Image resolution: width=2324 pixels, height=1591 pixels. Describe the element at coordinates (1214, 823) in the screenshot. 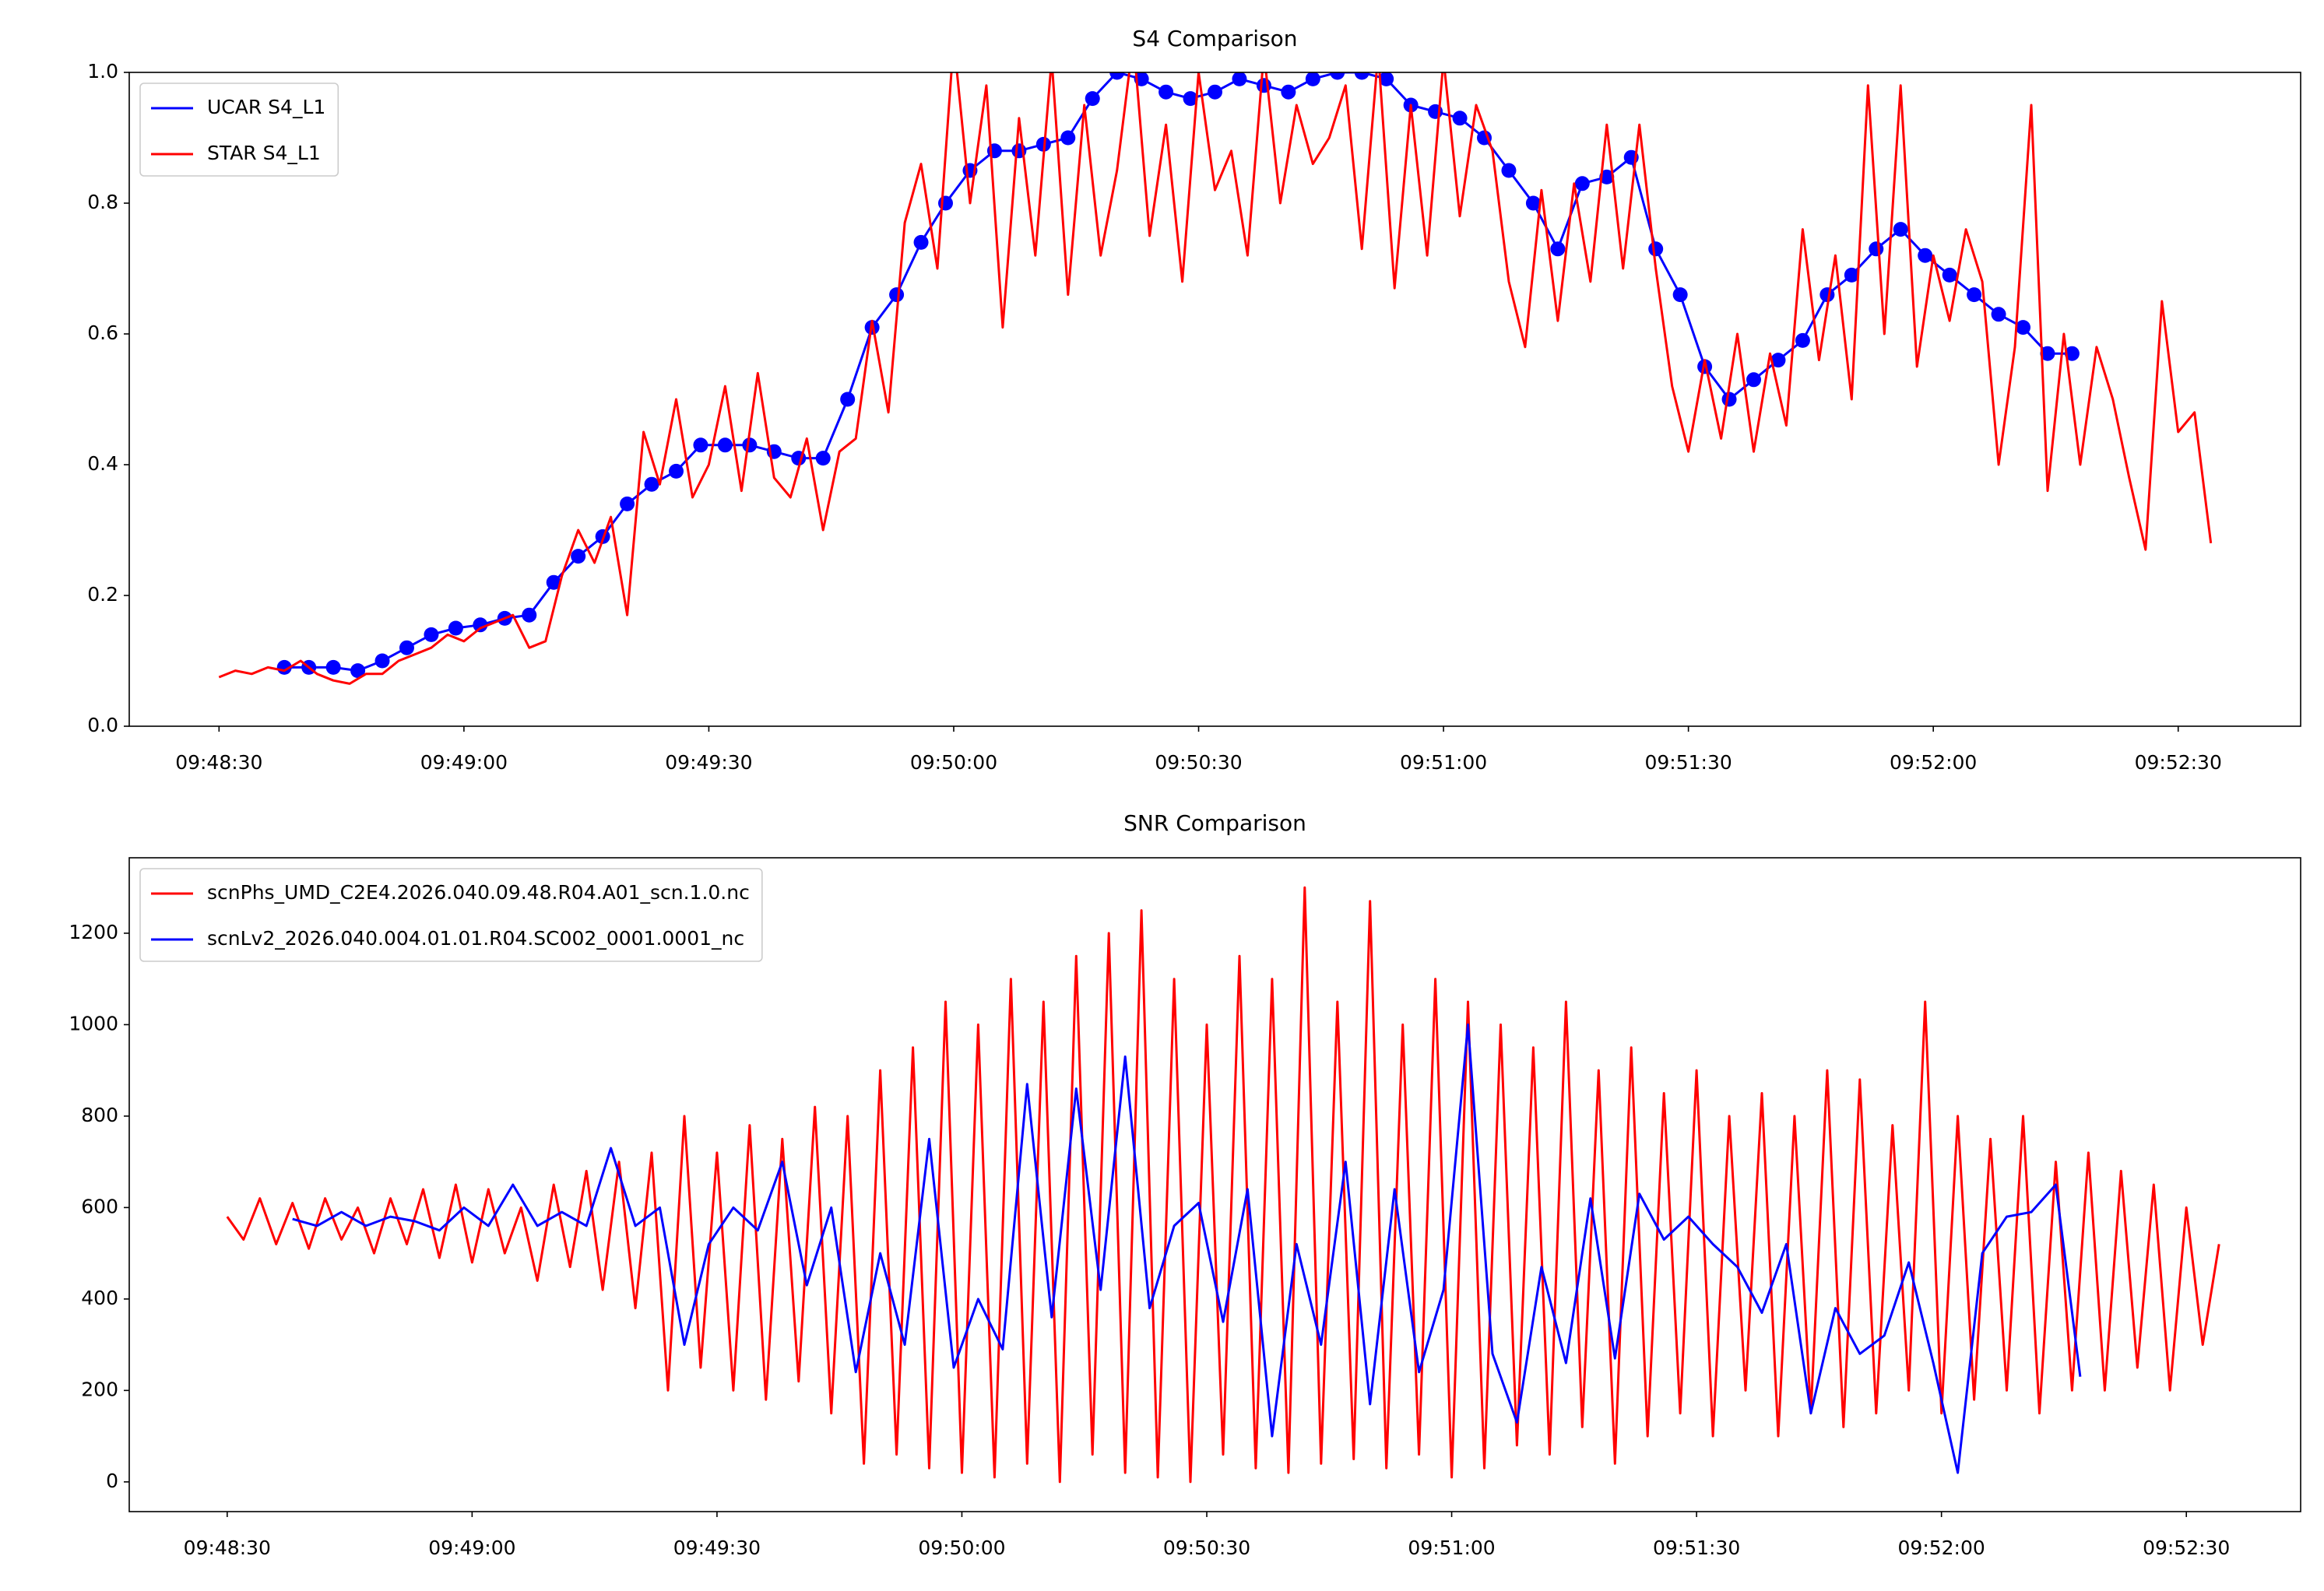

I see `chart-title: SNR Comparison` at that location.